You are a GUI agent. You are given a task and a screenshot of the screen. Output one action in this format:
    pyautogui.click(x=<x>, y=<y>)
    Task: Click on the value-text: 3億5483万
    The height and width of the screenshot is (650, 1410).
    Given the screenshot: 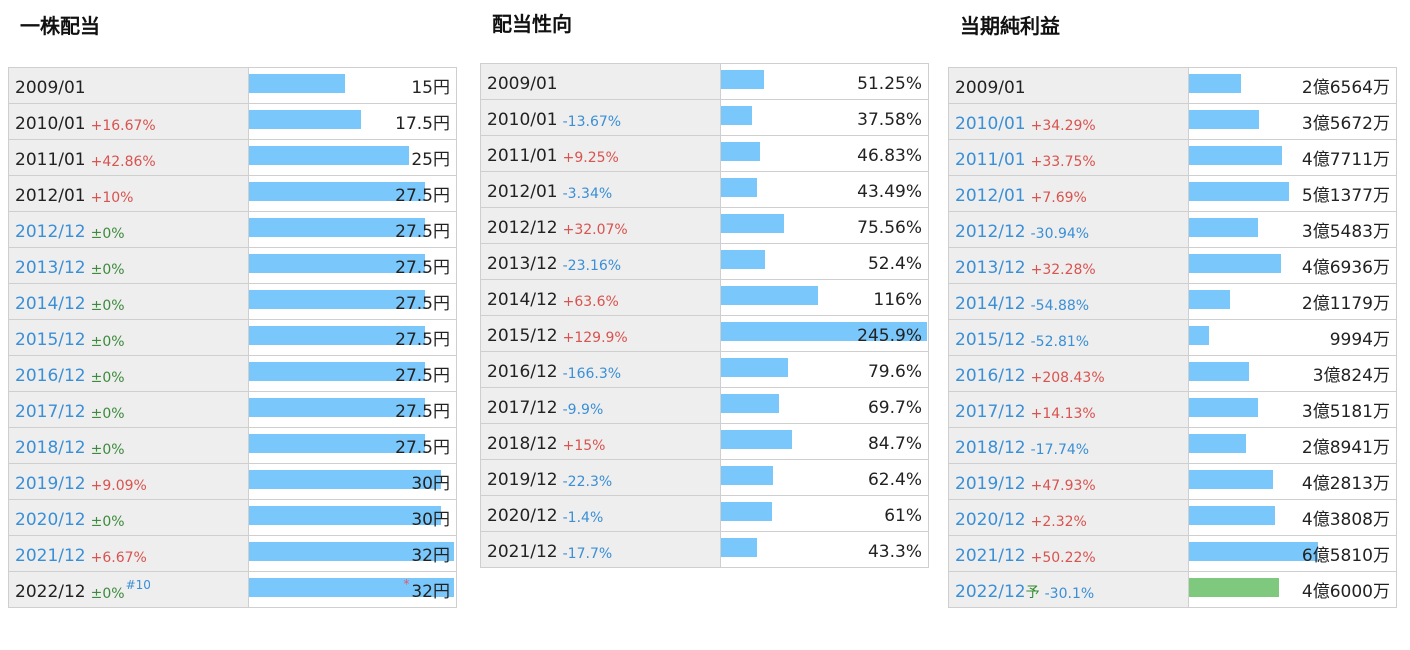 What is the action you would take?
    pyautogui.click(x=1346, y=229)
    